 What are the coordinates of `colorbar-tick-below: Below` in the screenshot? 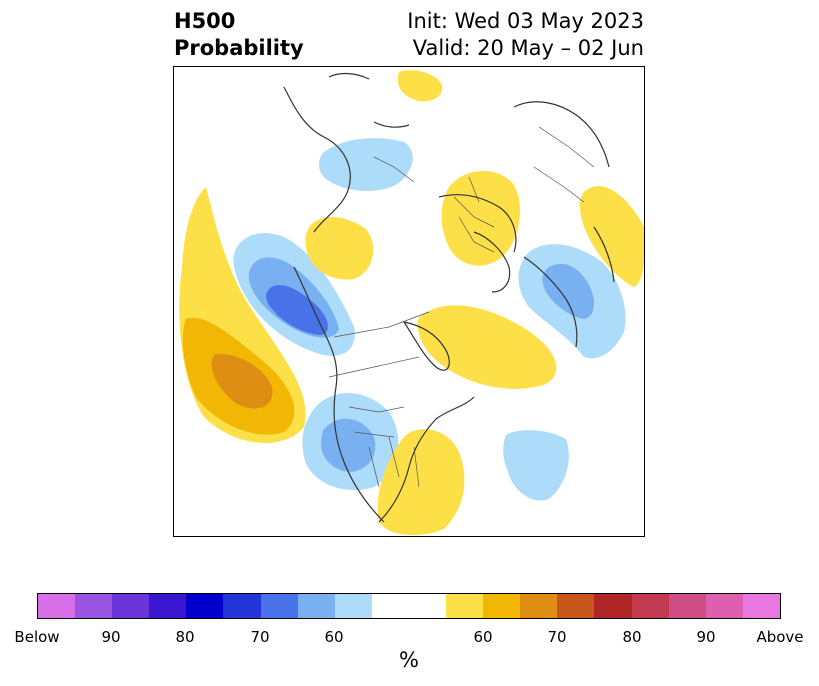 It's located at (37, 637).